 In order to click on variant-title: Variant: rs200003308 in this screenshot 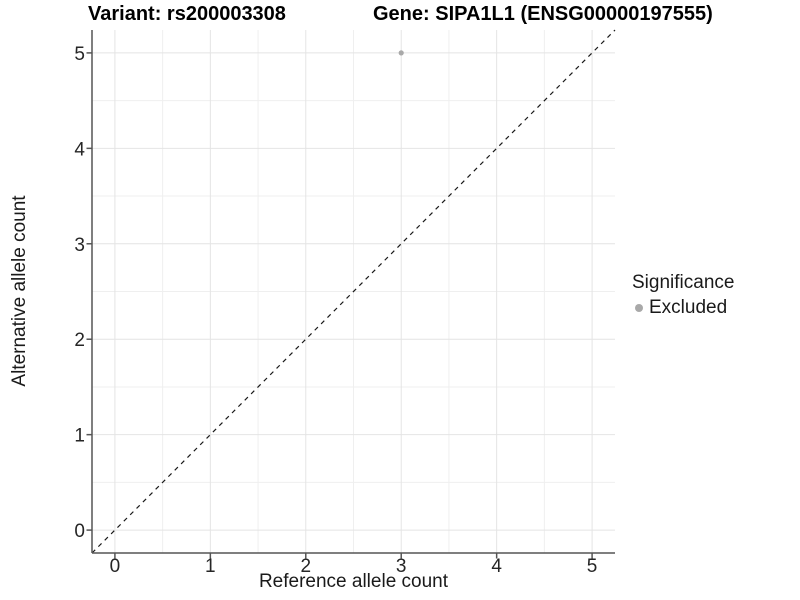, I will do `click(187, 14)`.